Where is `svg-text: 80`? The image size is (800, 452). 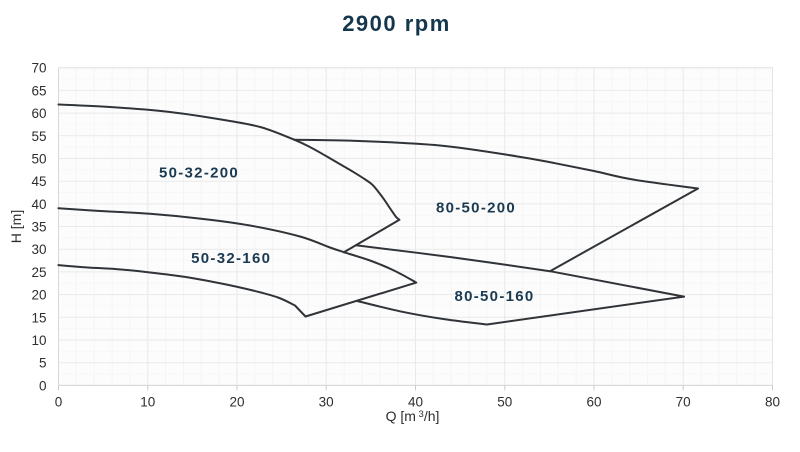 svg-text: 80 is located at coordinates (772, 402).